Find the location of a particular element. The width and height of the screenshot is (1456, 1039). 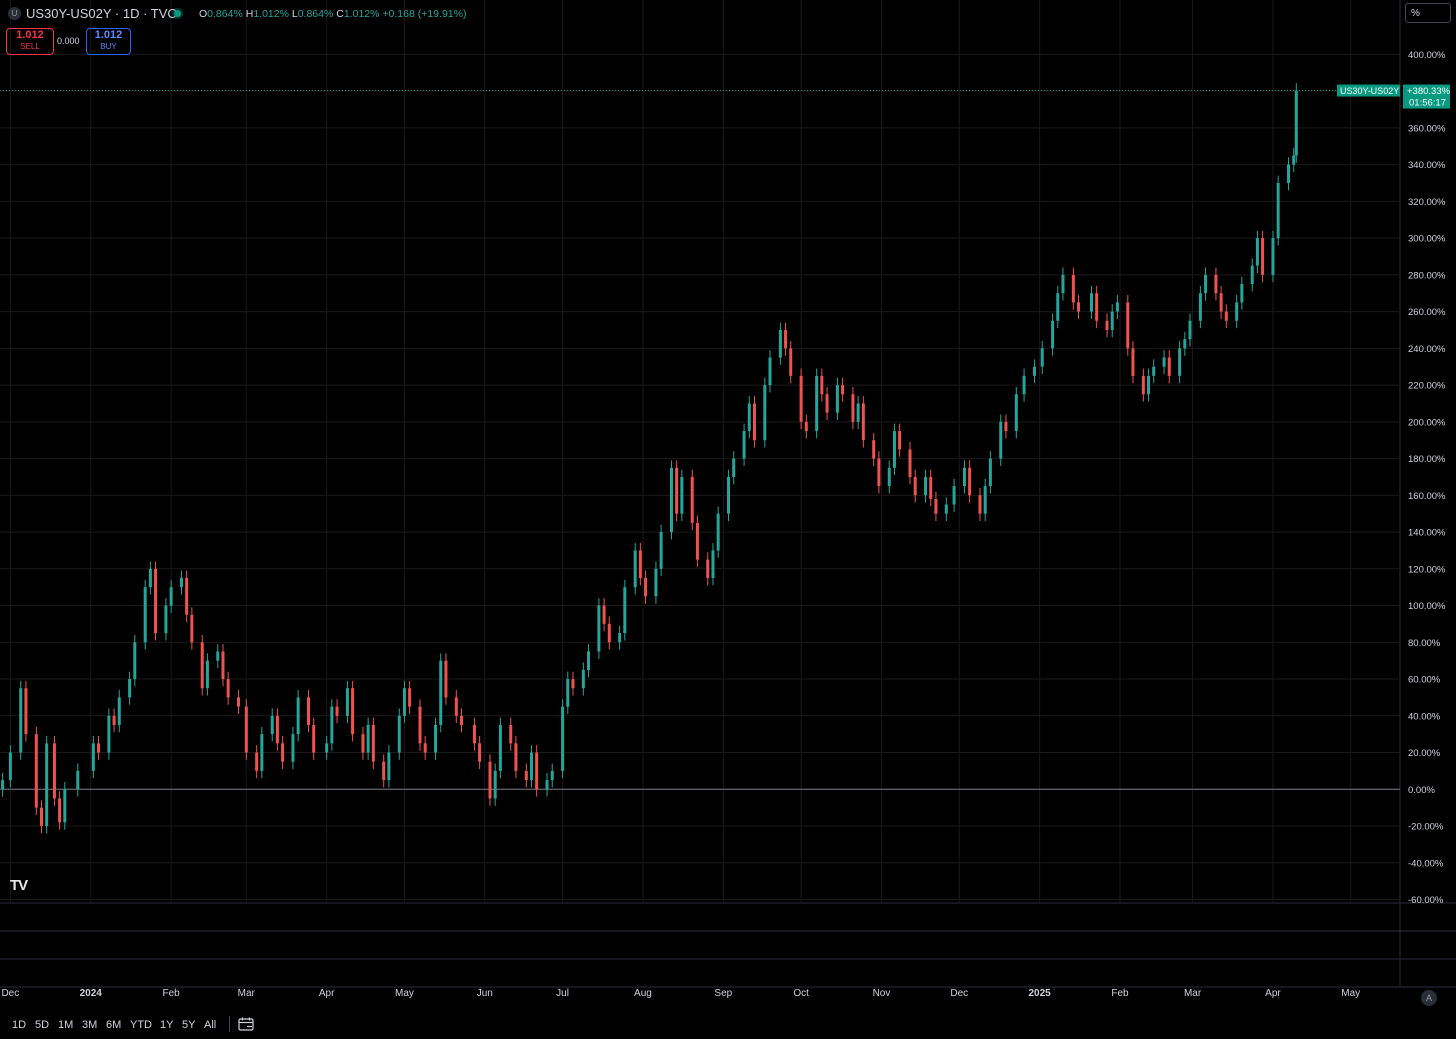

x-tick-label: Feb is located at coordinates (171, 993).